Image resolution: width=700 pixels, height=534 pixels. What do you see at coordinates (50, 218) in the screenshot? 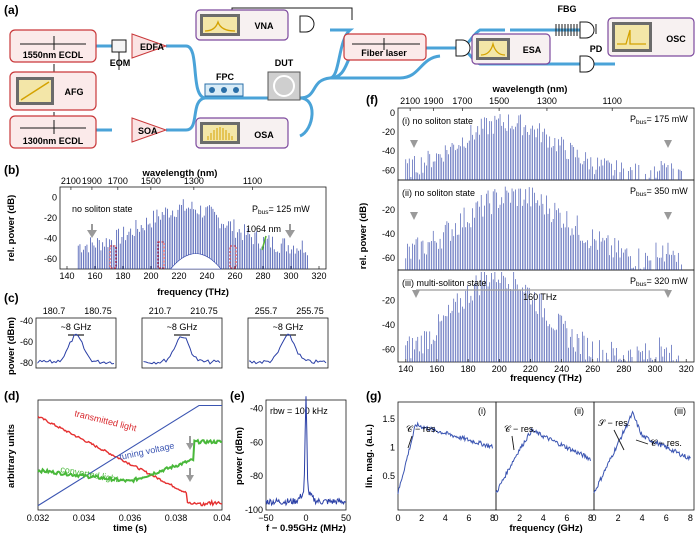
I see `panel-b-y-tick-label: -20` at bounding box center [50, 218].